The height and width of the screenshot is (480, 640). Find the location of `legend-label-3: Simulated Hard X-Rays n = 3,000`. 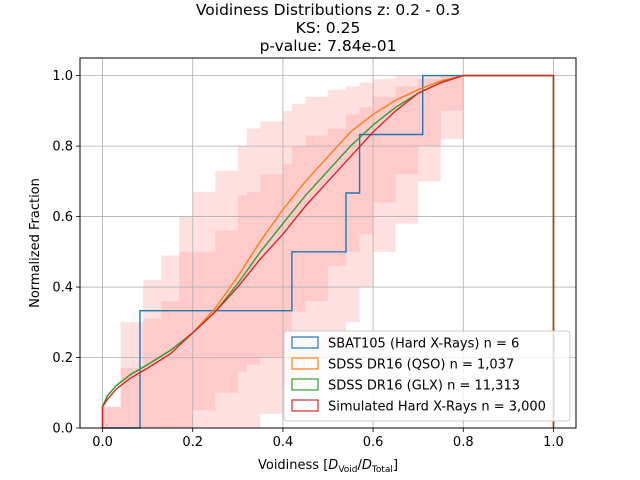

legend-label-3: Simulated Hard X-Rays n = 3,000 is located at coordinates (437, 407).